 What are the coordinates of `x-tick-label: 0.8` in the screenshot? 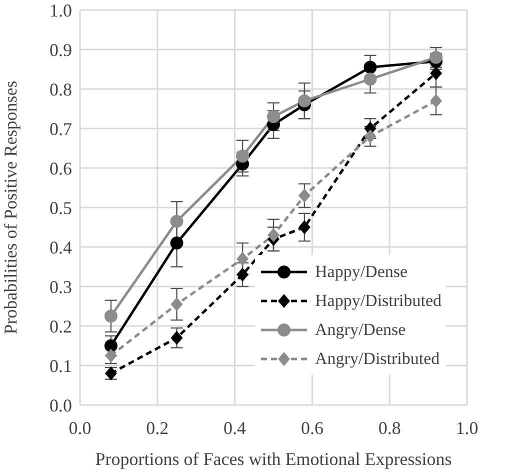 It's located at (389, 428).